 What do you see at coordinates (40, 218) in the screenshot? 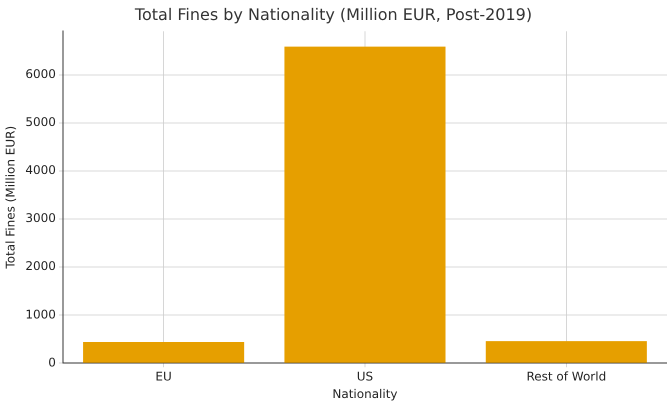
I see `y-tick-label: 3000` at bounding box center [40, 218].